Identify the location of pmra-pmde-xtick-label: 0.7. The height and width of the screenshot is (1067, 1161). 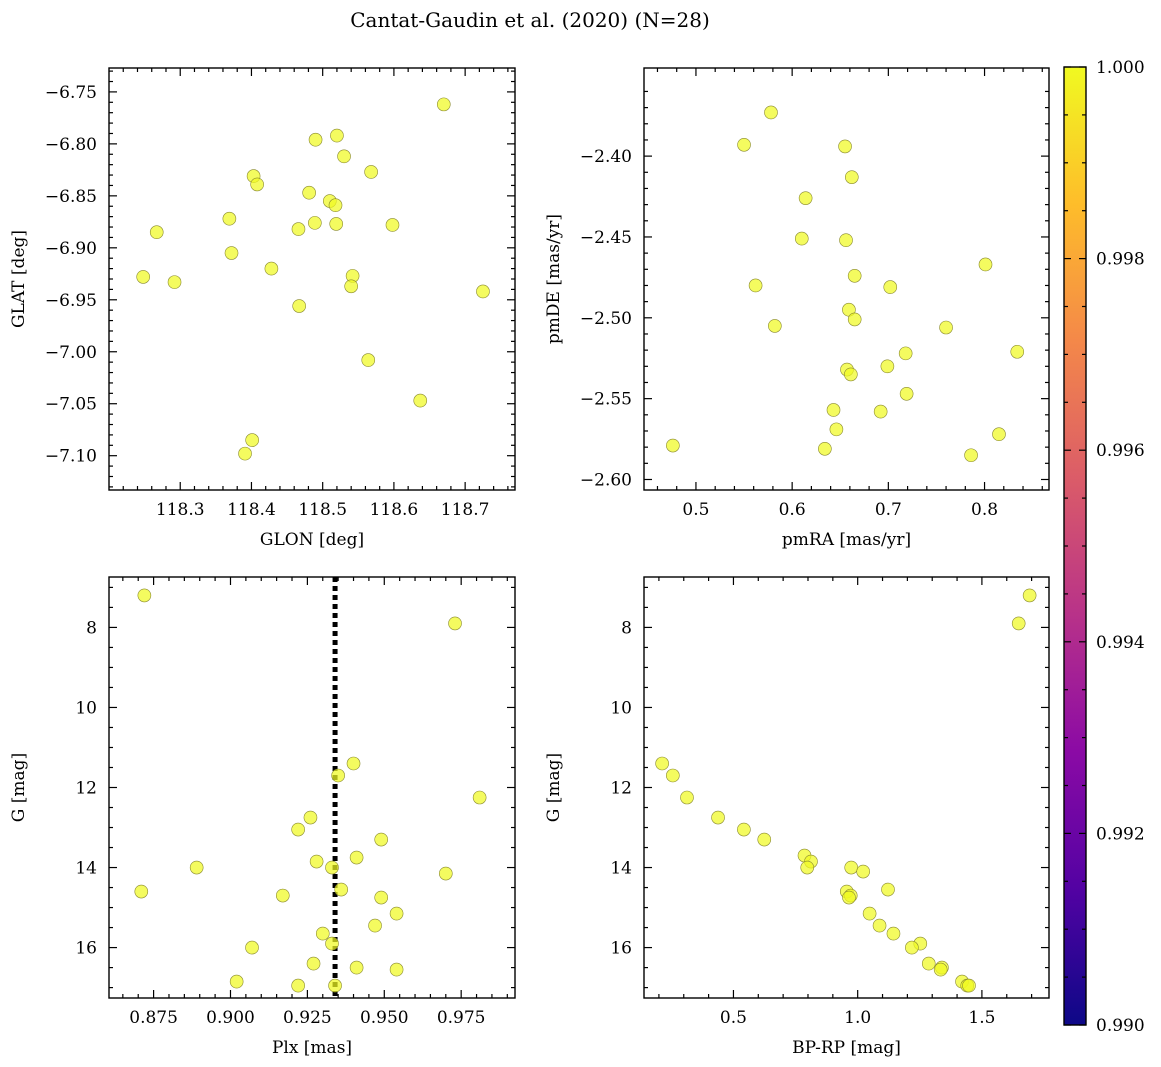
(888, 510).